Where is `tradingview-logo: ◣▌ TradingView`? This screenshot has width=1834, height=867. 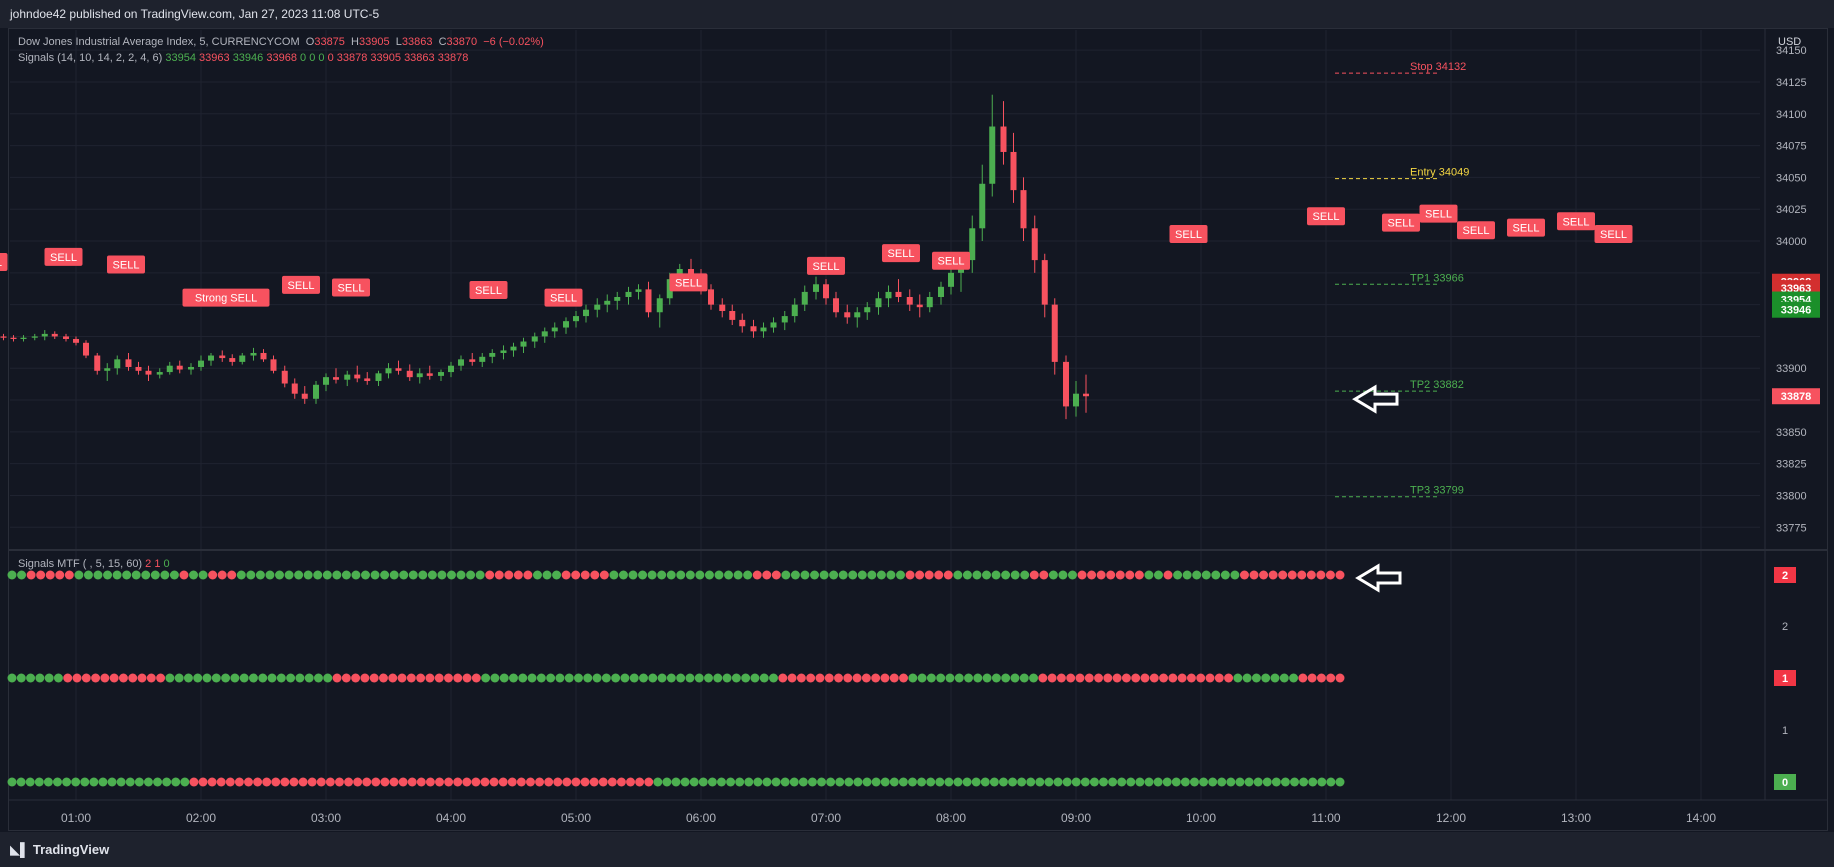
tradingview-logo: ◣▌ TradingView is located at coordinates (60, 849).